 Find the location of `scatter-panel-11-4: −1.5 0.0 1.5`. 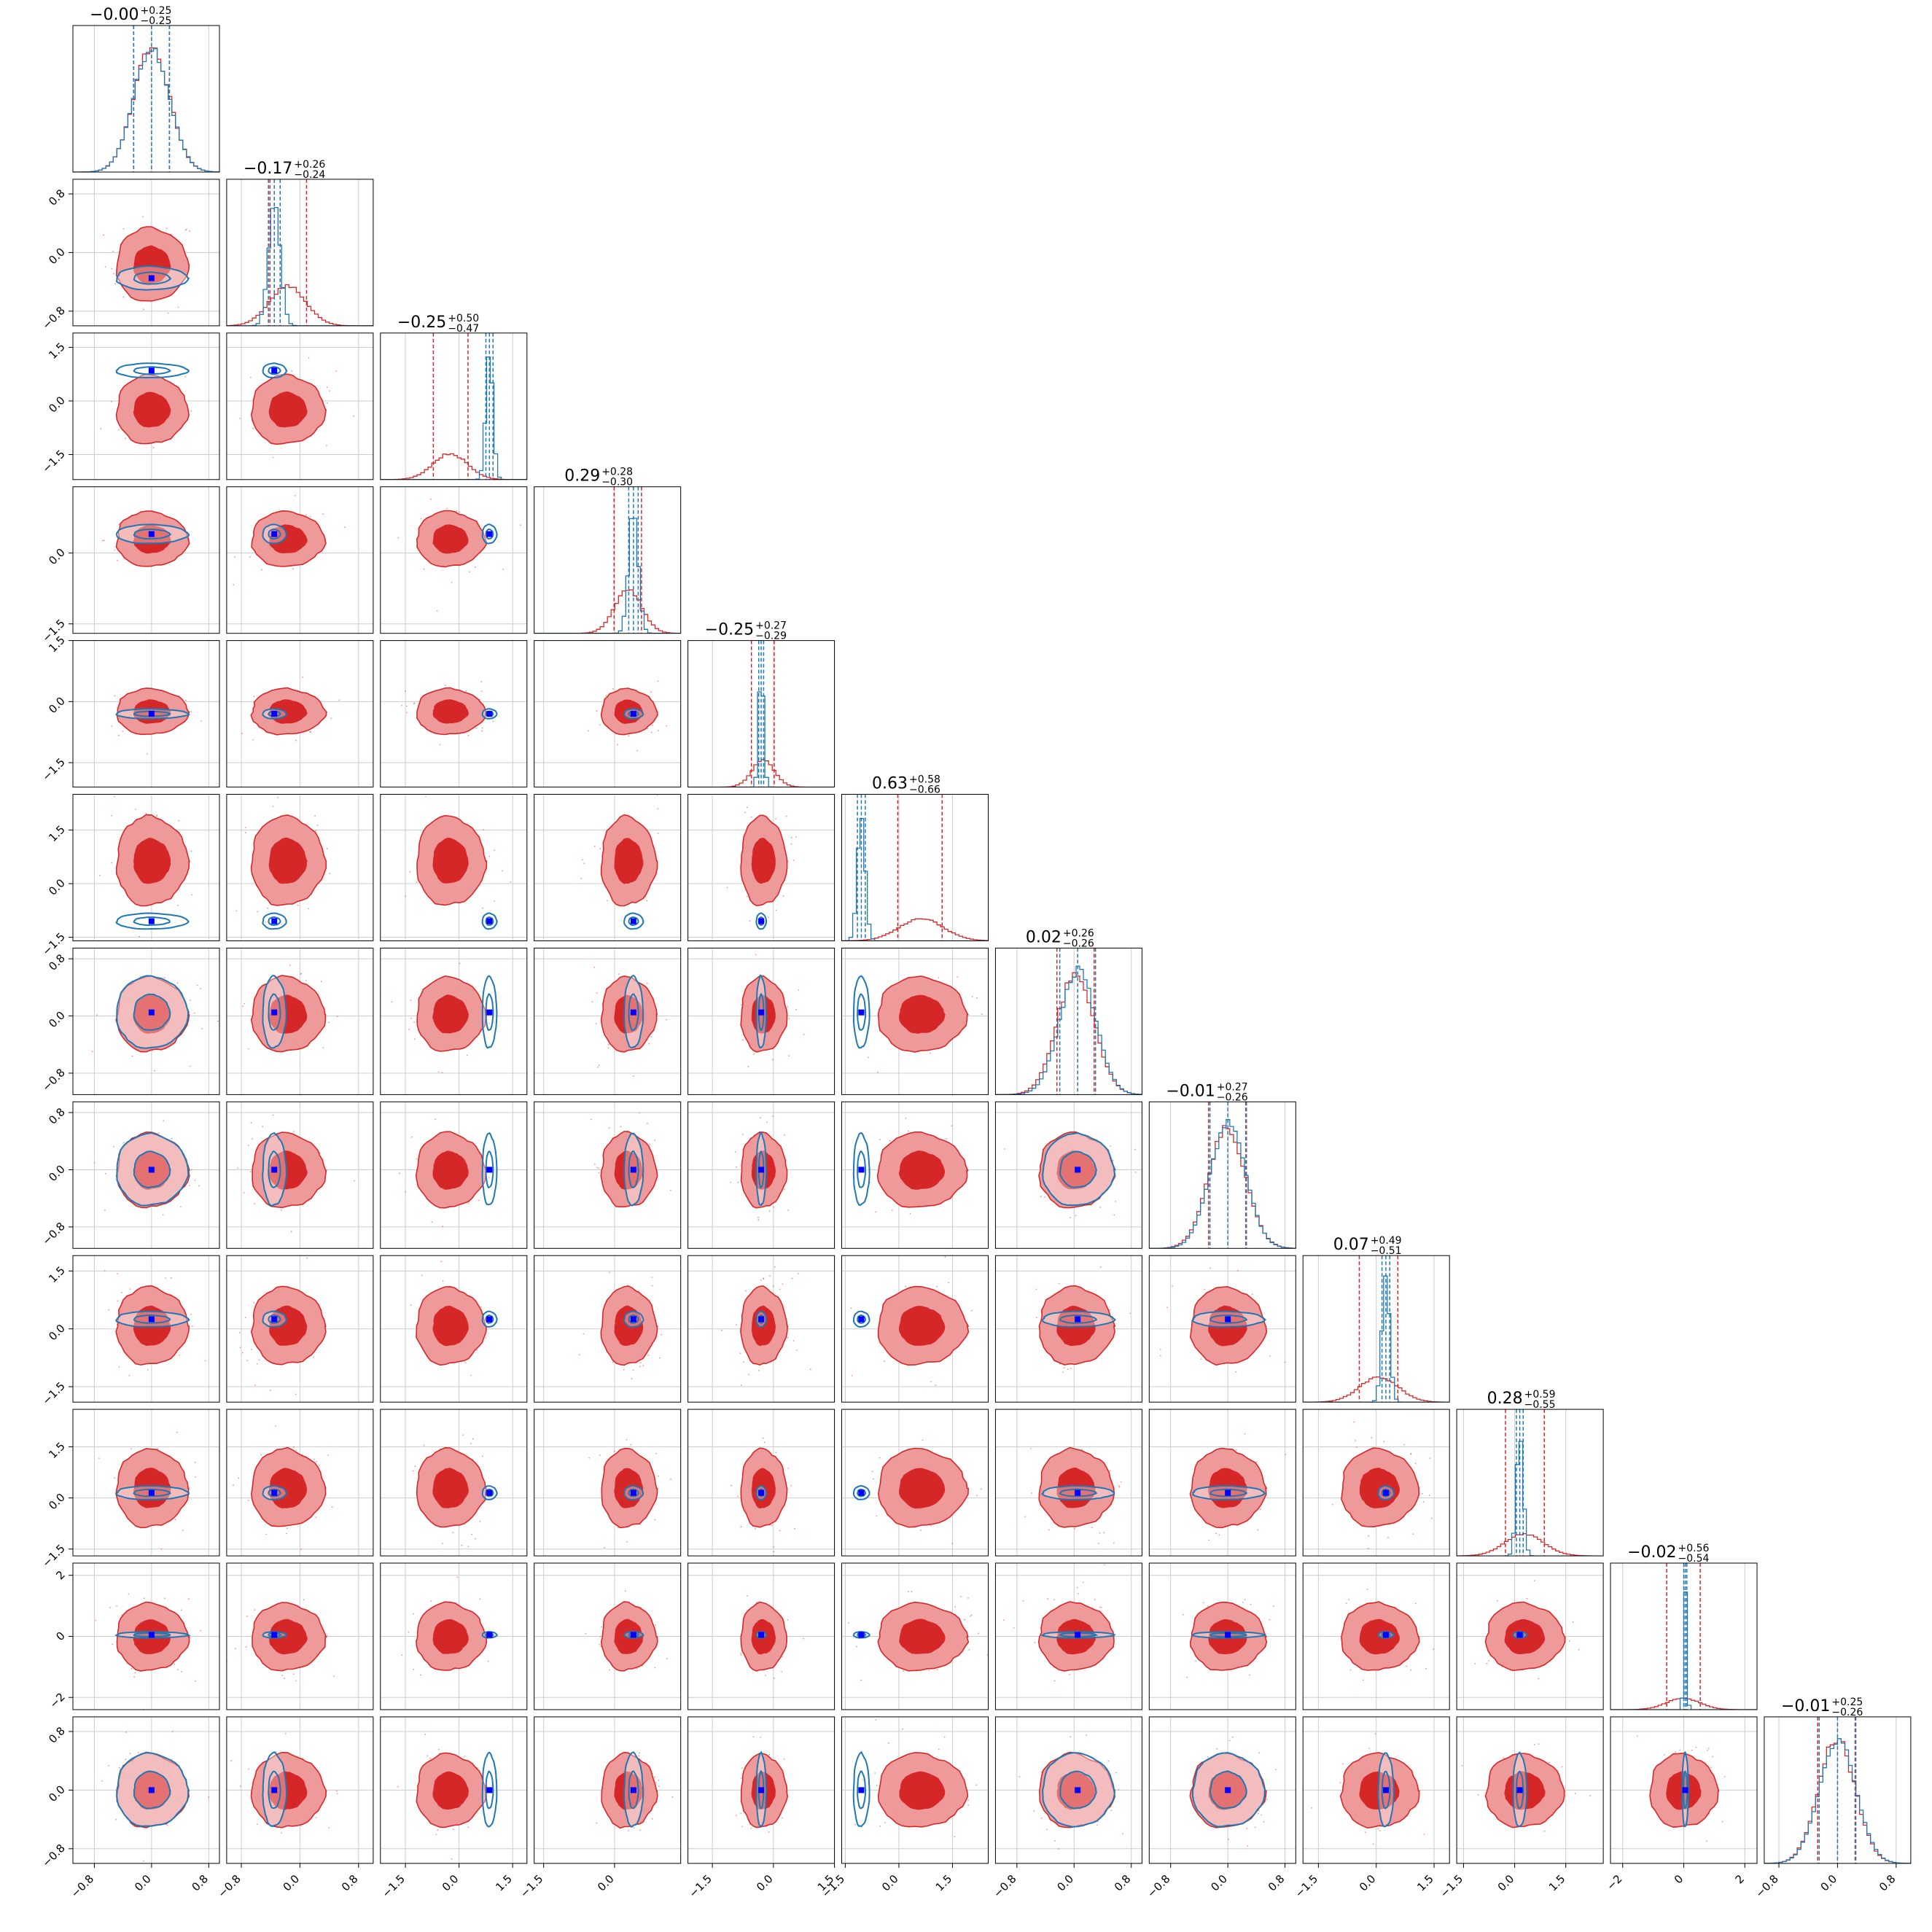

scatter-panel-11-4: −1.5 0.0 1.5 is located at coordinates (761, 1808).